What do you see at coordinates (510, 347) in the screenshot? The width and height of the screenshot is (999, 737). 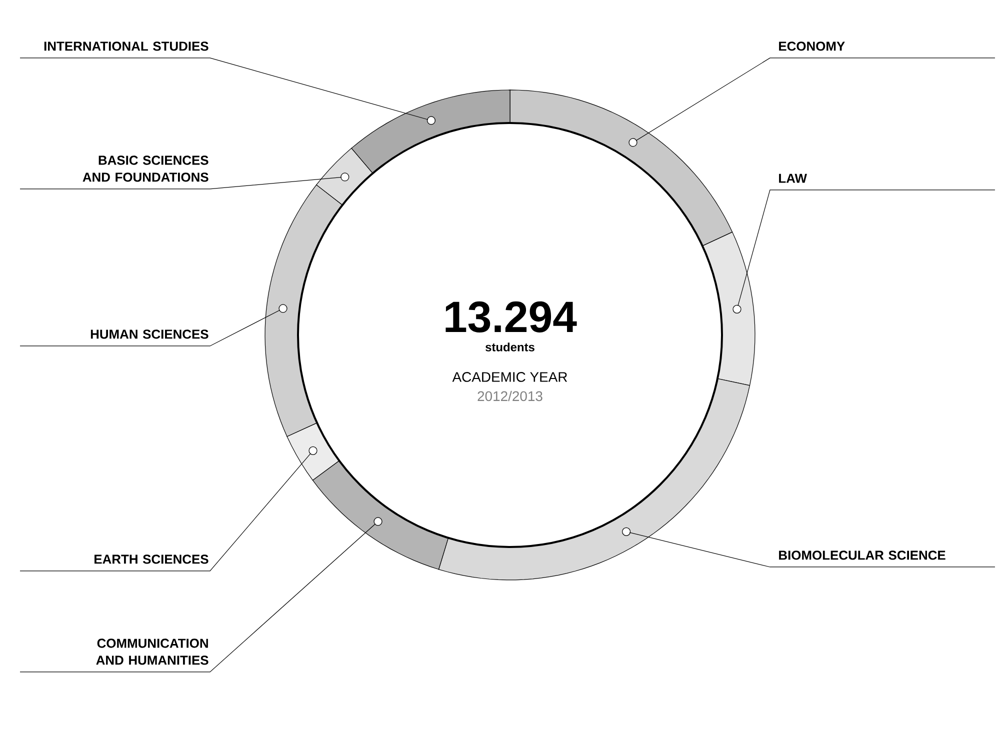 I see `text: students` at bounding box center [510, 347].